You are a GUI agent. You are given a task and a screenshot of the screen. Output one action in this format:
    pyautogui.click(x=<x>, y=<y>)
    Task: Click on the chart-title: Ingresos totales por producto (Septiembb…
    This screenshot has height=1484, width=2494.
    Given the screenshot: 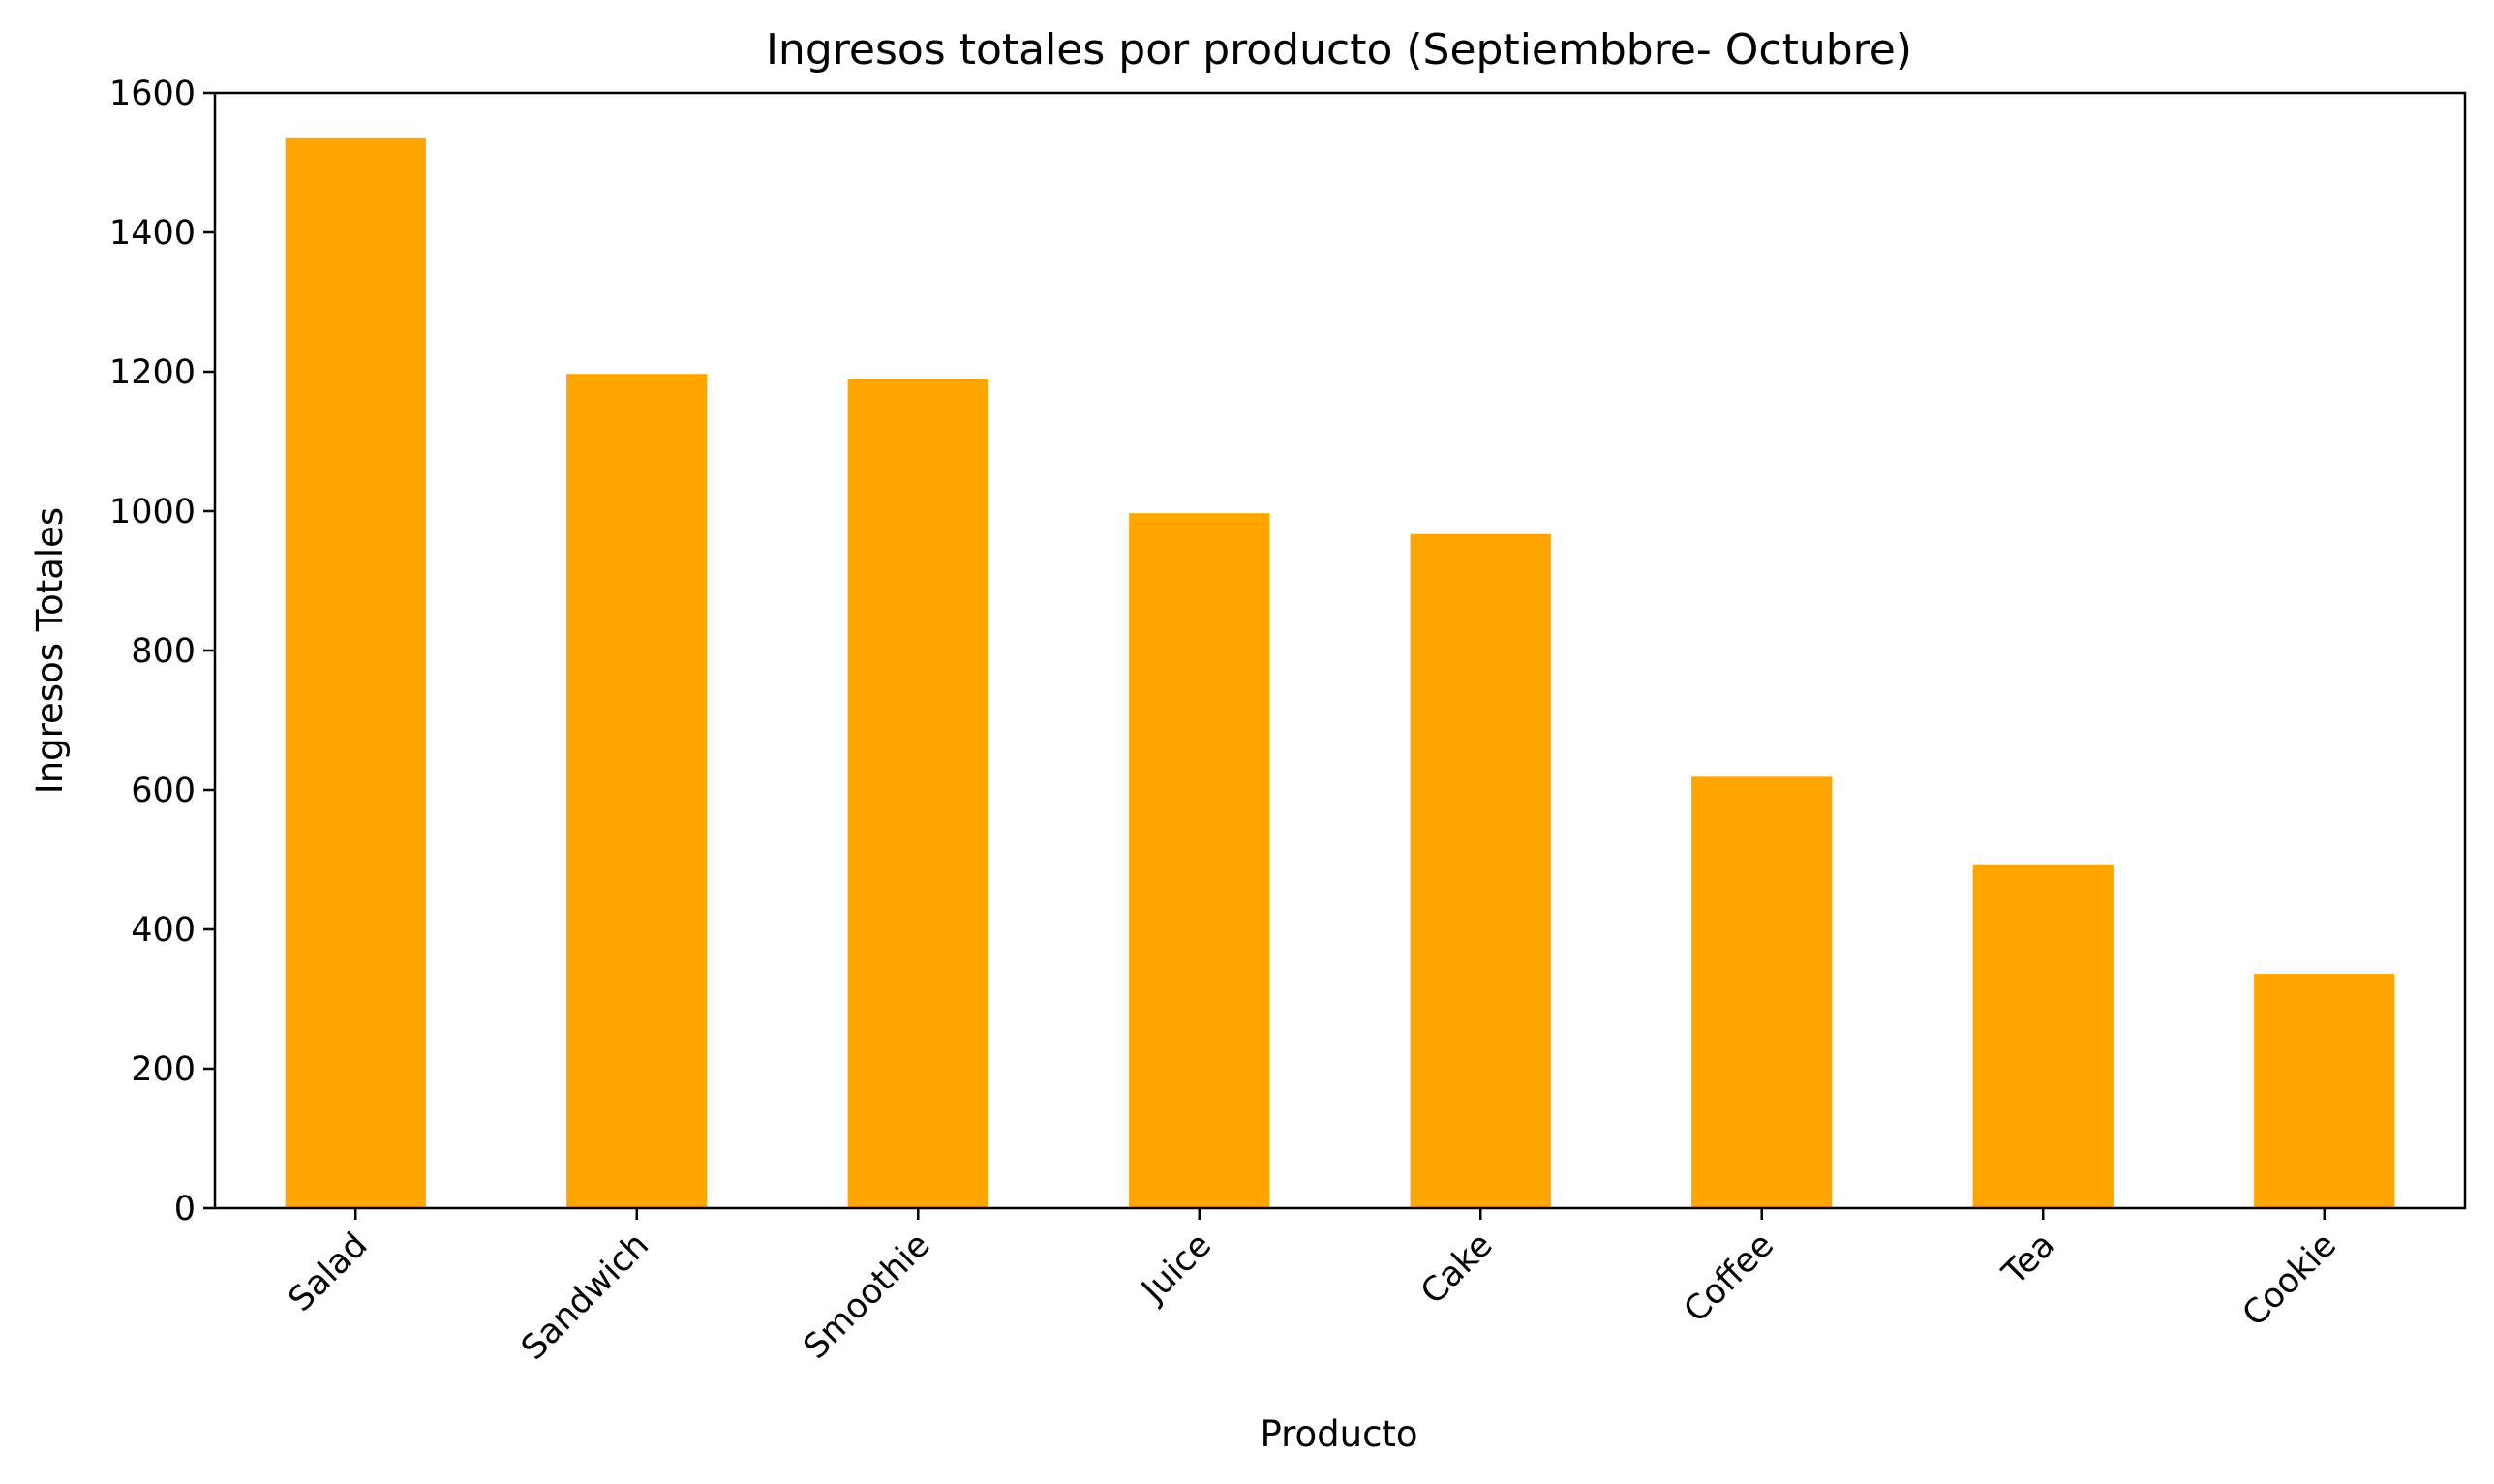 What is the action you would take?
    pyautogui.click(x=1339, y=50)
    